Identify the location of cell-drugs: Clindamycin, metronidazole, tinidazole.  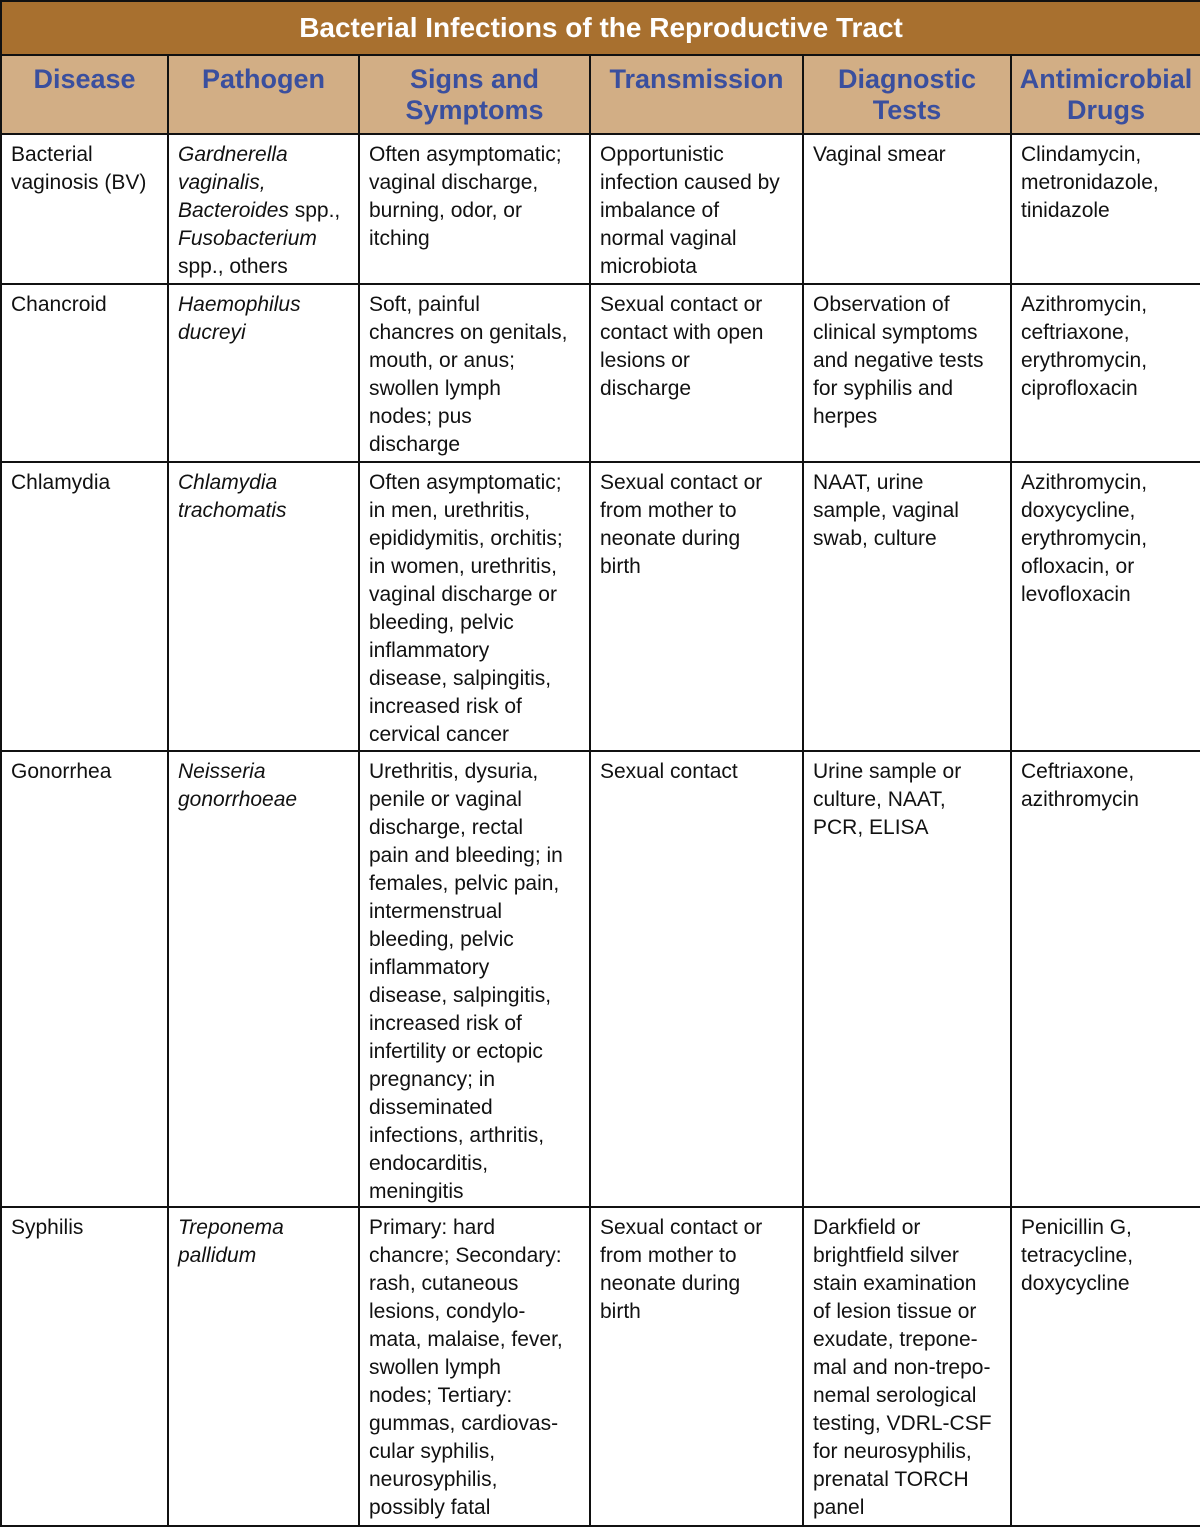
(1104, 209).